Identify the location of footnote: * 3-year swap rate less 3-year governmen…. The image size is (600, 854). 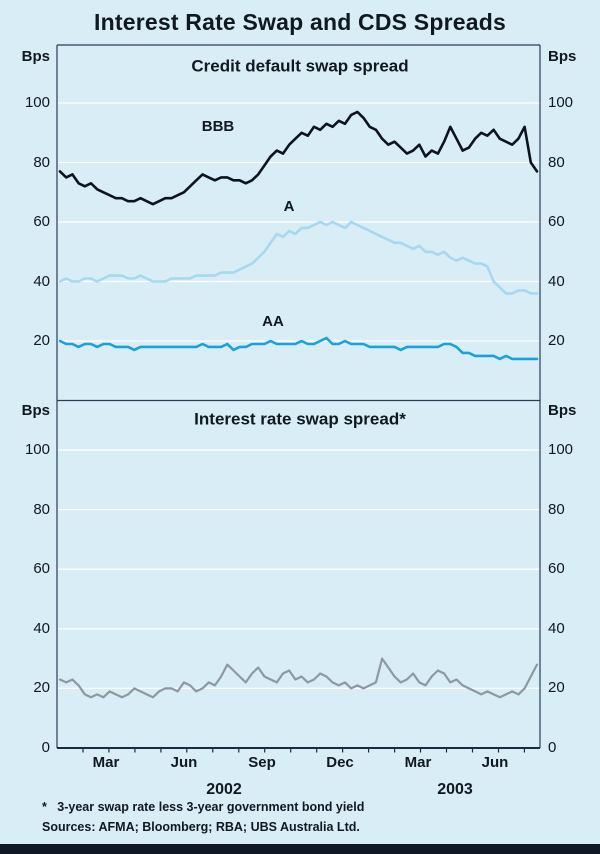
(203, 807).